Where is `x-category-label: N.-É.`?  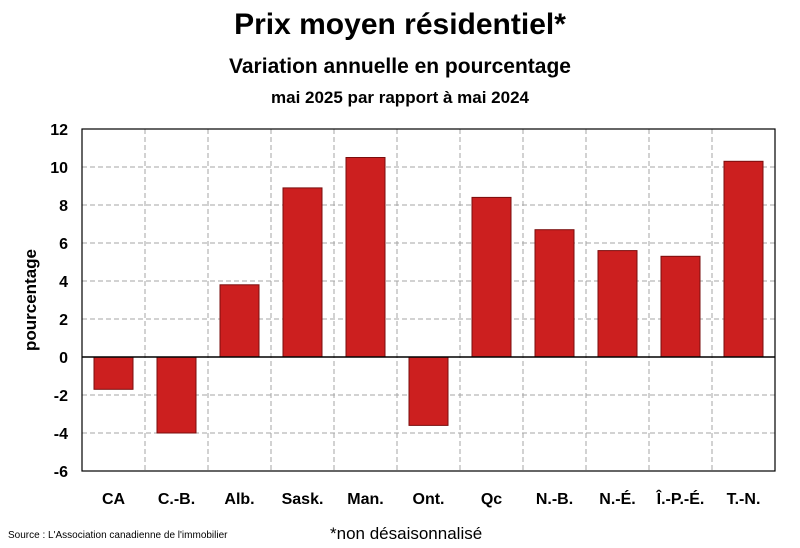 x-category-label: N.-É. is located at coordinates (617, 498).